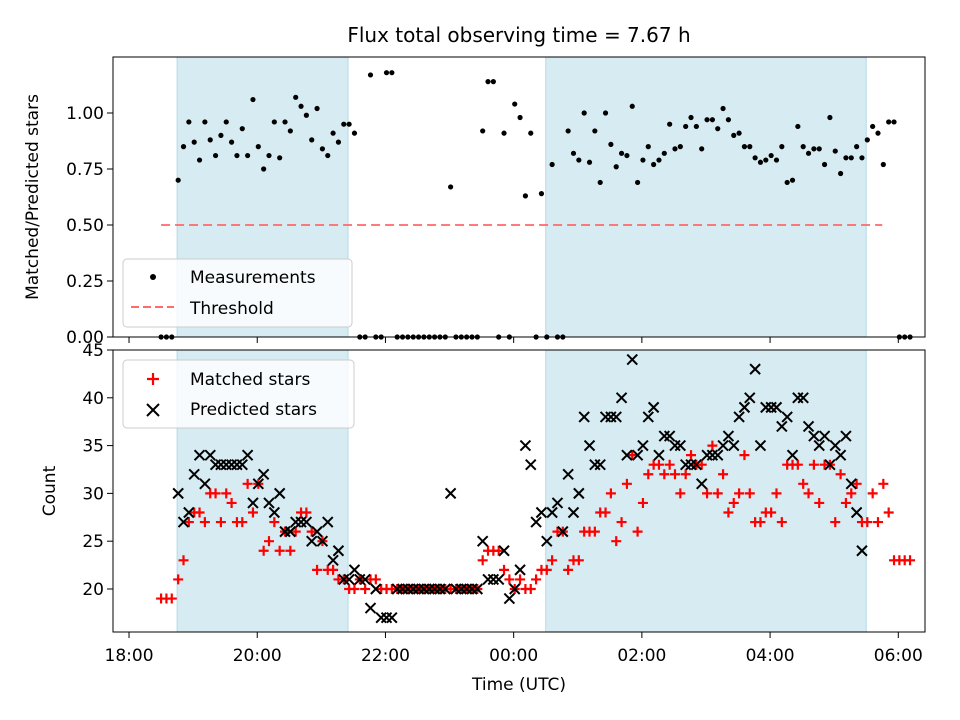 Image resolution: width=960 pixels, height=720 pixels. I want to click on bottom-legend-frame, so click(238, 394).